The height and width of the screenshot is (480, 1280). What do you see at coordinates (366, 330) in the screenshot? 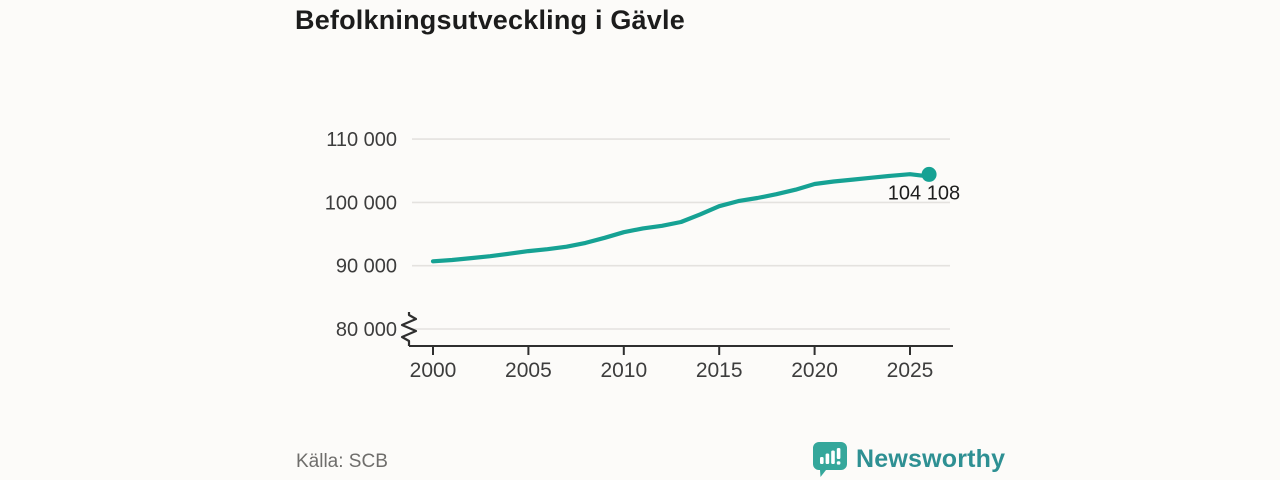
I see `y-tick-label: 80 000` at bounding box center [366, 330].